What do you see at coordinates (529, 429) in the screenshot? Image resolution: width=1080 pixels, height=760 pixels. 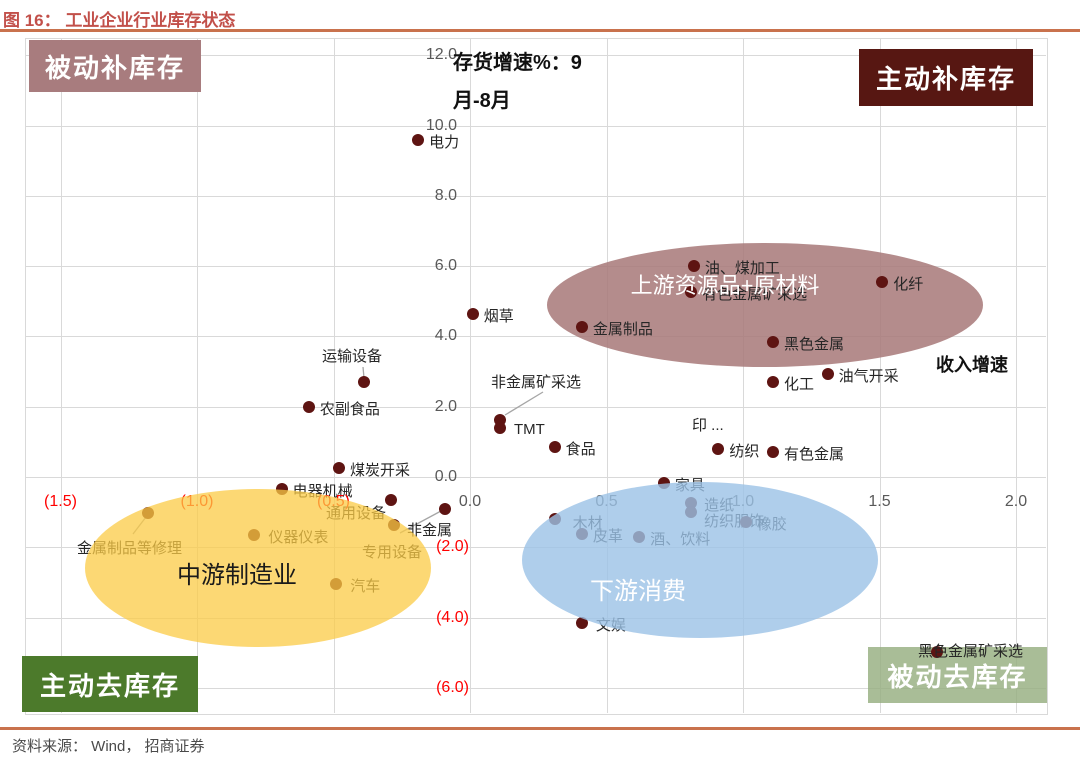 I see `point-label: TMT` at bounding box center [529, 429].